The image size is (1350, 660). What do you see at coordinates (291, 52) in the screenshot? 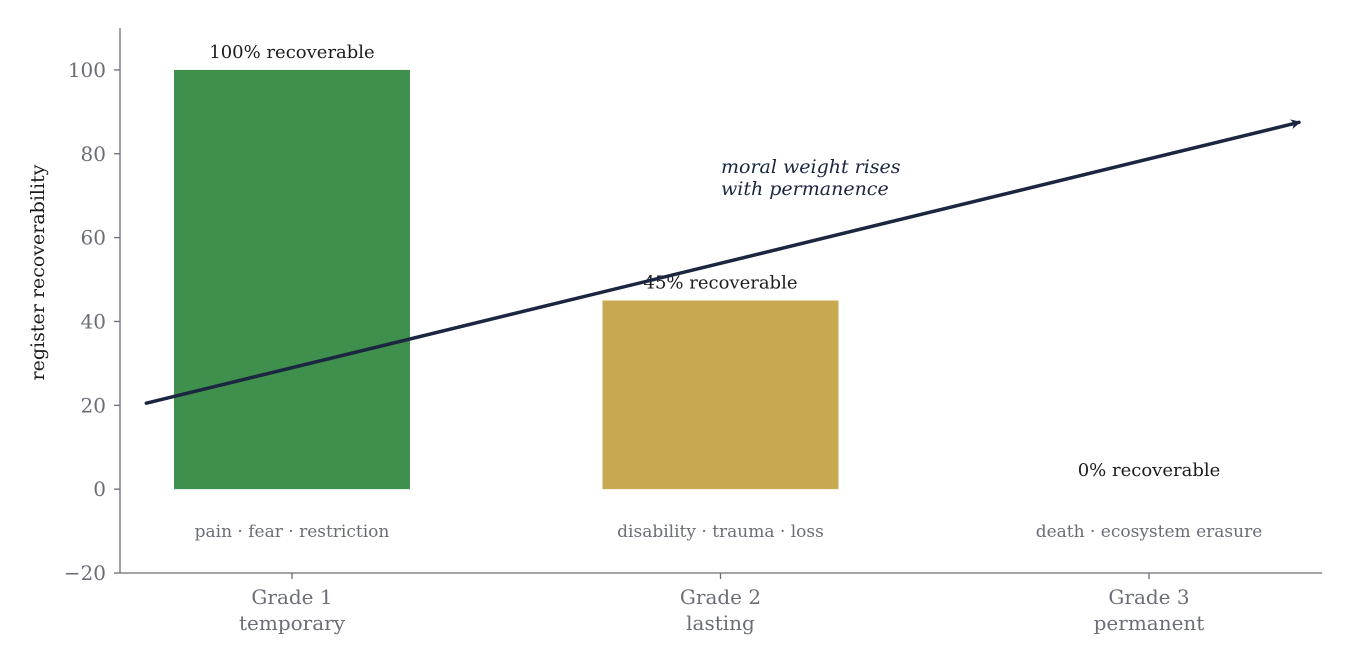
I see `data-label: 100% recoverable` at bounding box center [291, 52].